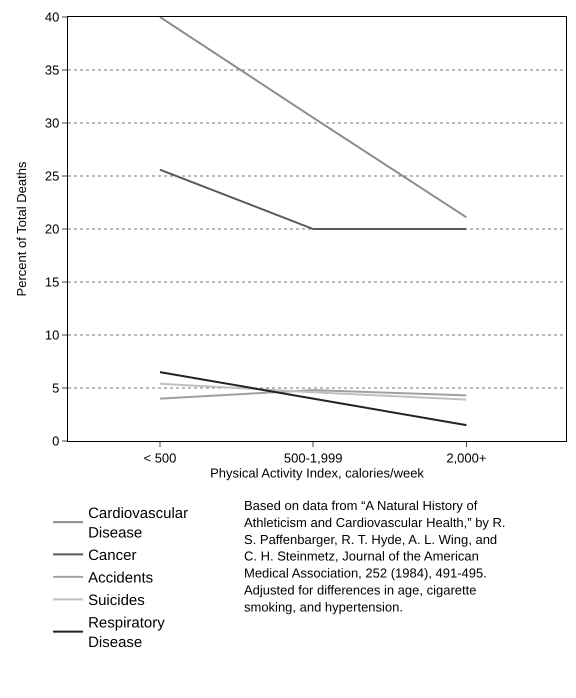 This screenshot has width=576, height=698. What do you see at coordinates (138, 523) in the screenshot?
I see `legend-label: Cardiovascular Disease` at bounding box center [138, 523].